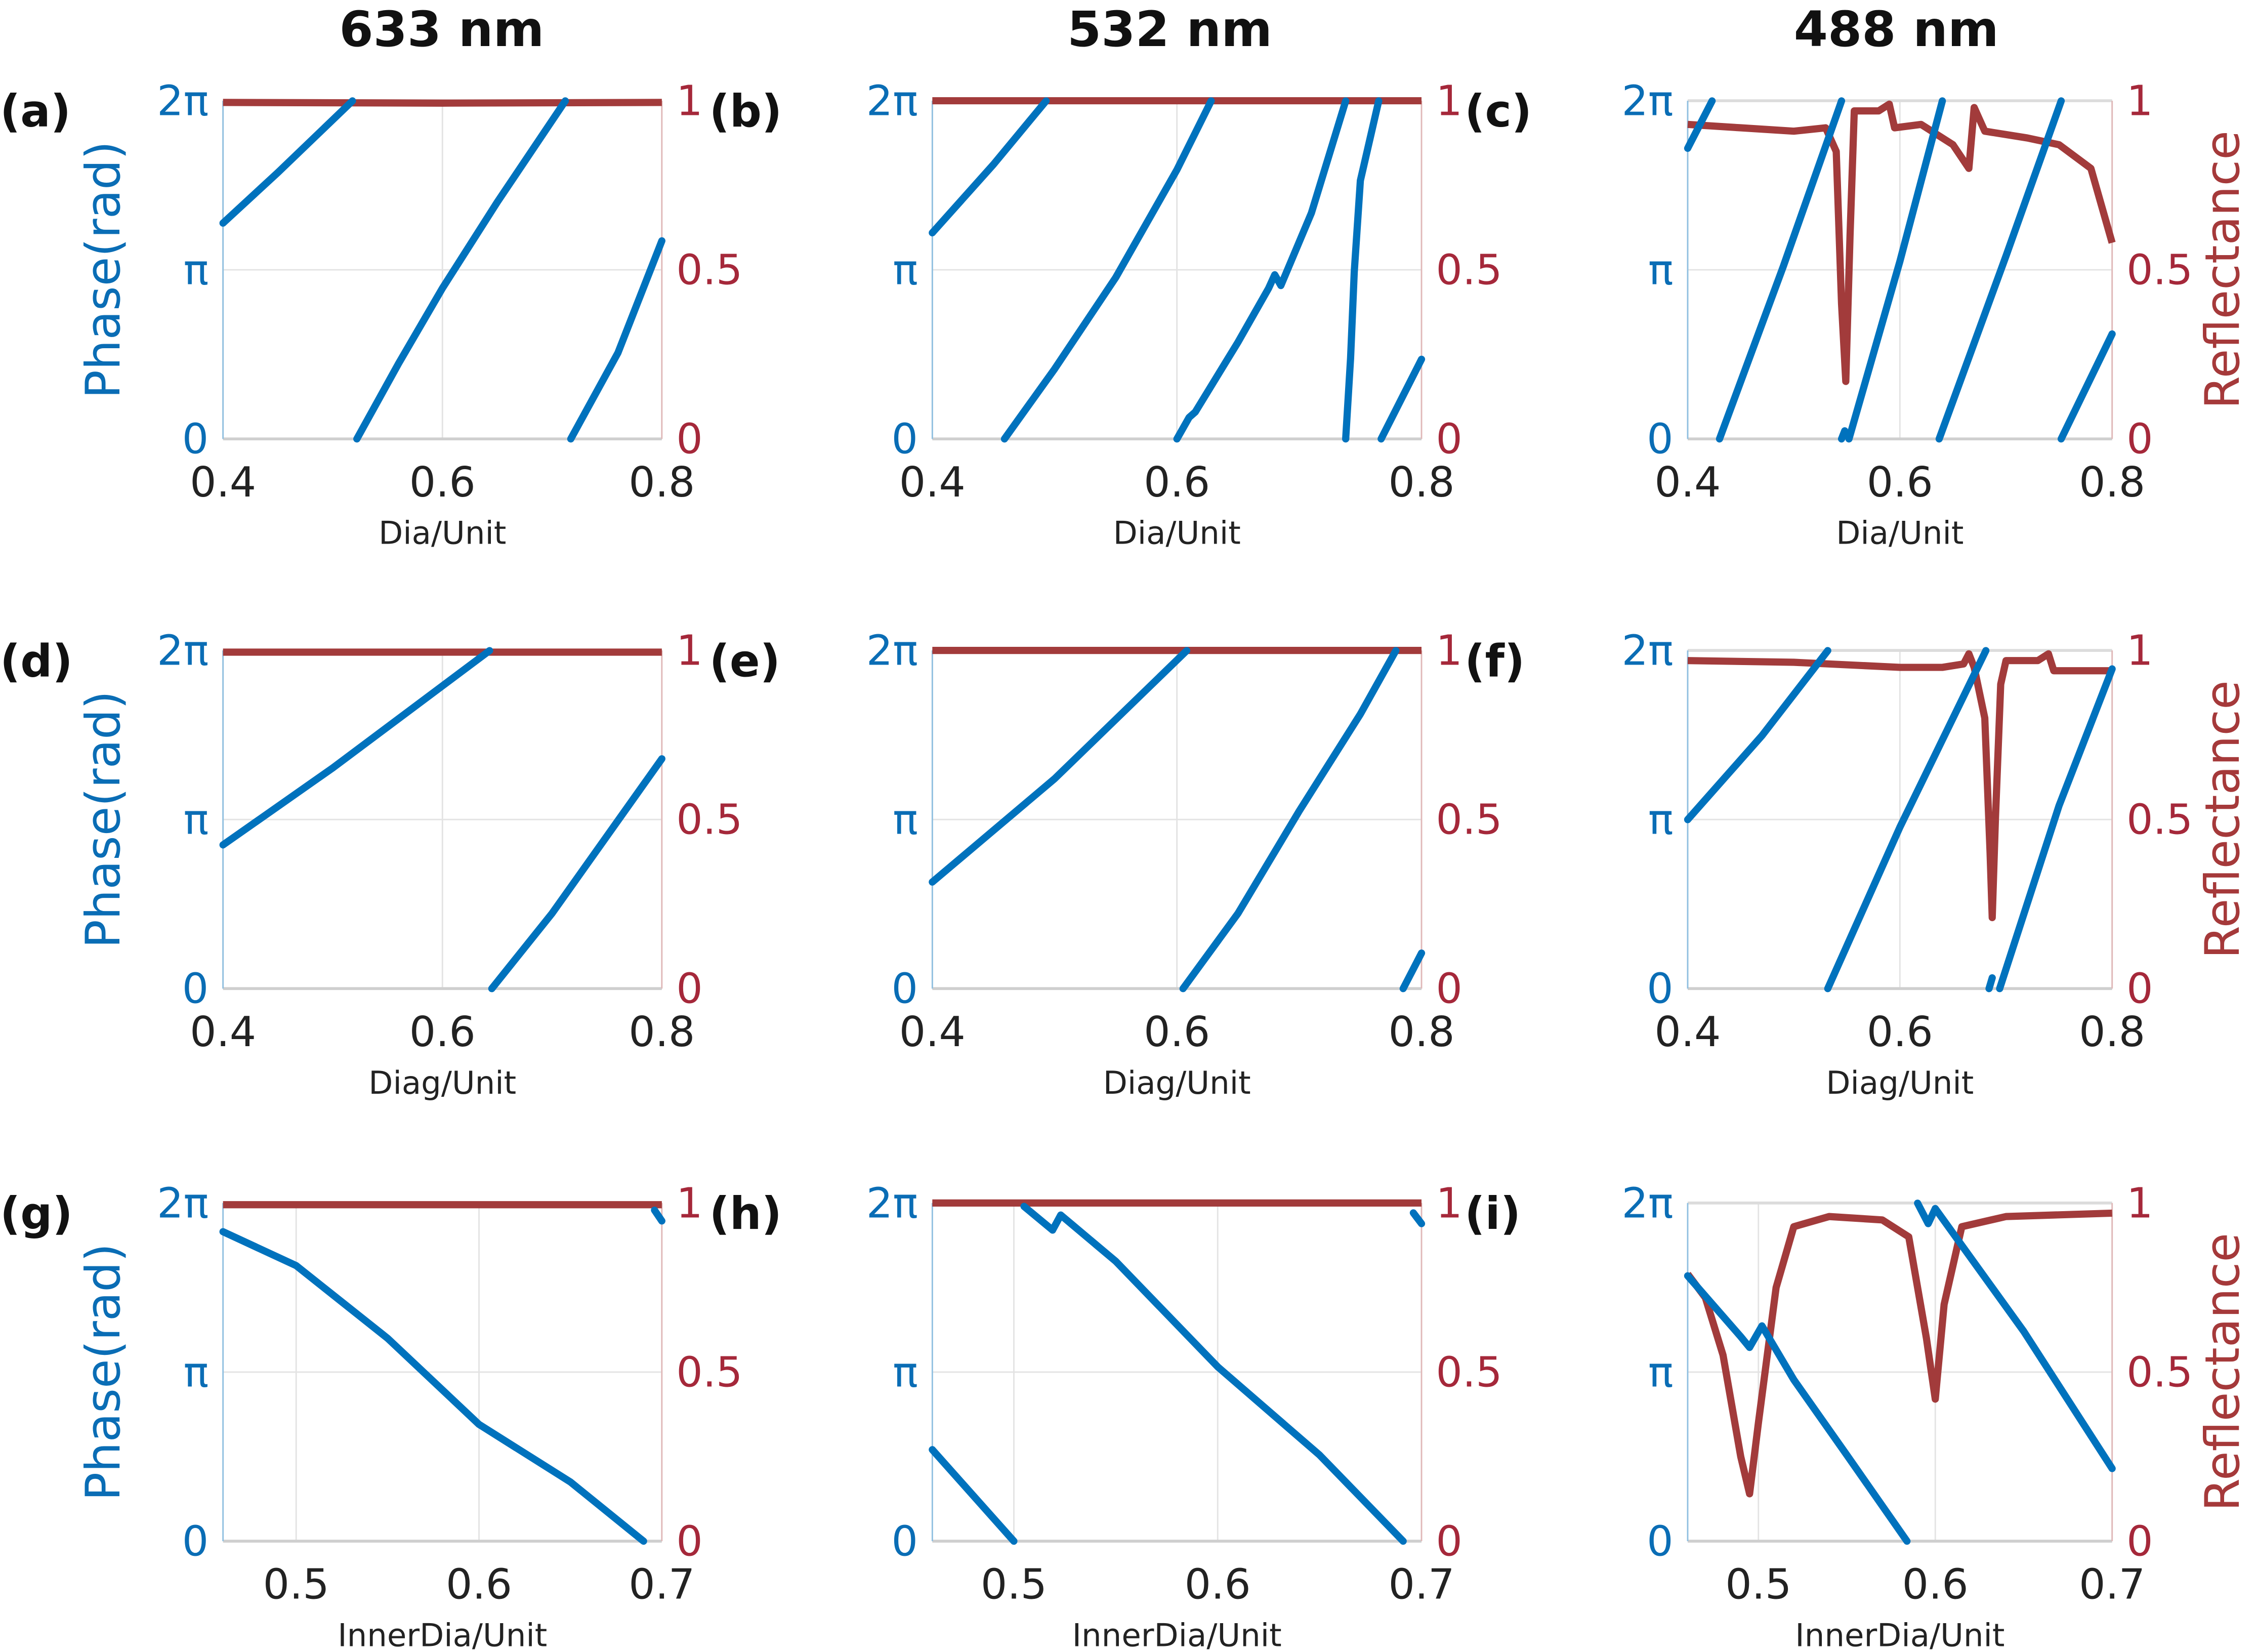 The height and width of the screenshot is (1652, 2256). Describe the element at coordinates (36, 661) in the screenshot. I see `panel-letter: (d)` at that location.